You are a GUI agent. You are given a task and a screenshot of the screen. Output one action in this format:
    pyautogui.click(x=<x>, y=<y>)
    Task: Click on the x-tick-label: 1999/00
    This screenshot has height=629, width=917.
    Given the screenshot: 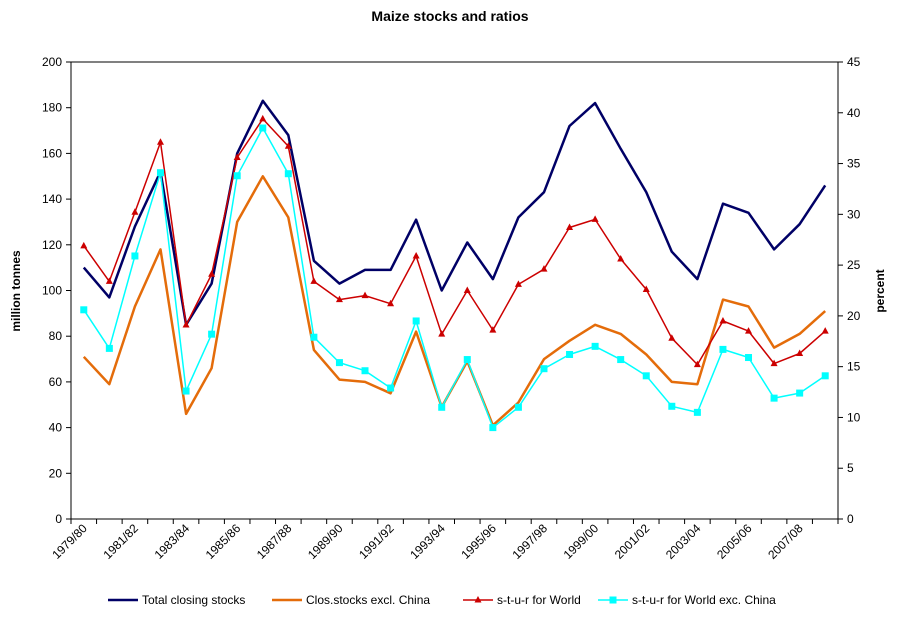 What is the action you would take?
    pyautogui.click(x=581, y=541)
    